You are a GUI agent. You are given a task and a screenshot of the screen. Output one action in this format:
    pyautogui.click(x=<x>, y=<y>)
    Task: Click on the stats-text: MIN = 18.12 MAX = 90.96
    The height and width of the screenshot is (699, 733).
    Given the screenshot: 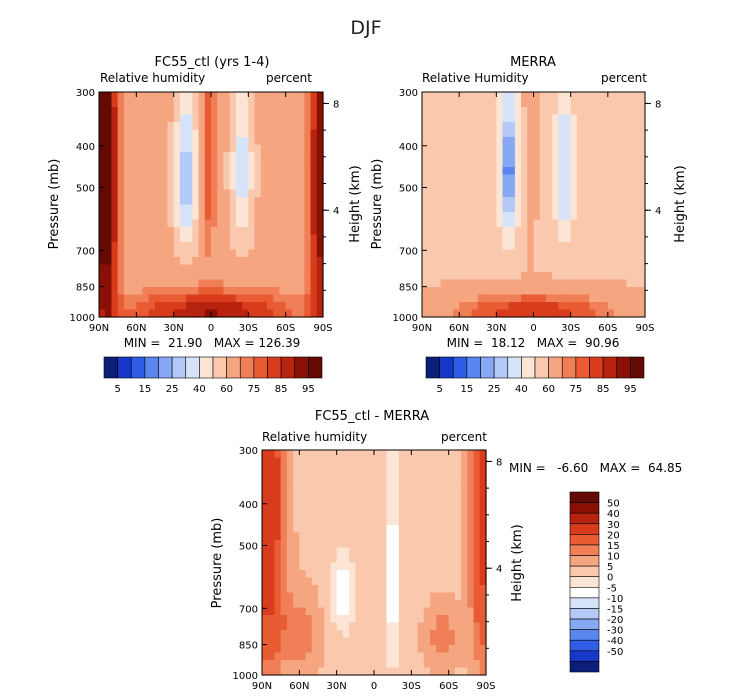 What is the action you would take?
    pyautogui.click(x=533, y=343)
    